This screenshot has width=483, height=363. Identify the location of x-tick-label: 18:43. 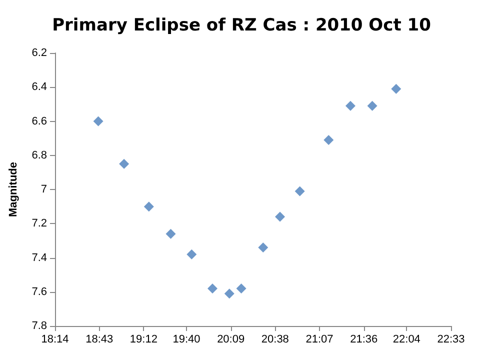
(100, 340).